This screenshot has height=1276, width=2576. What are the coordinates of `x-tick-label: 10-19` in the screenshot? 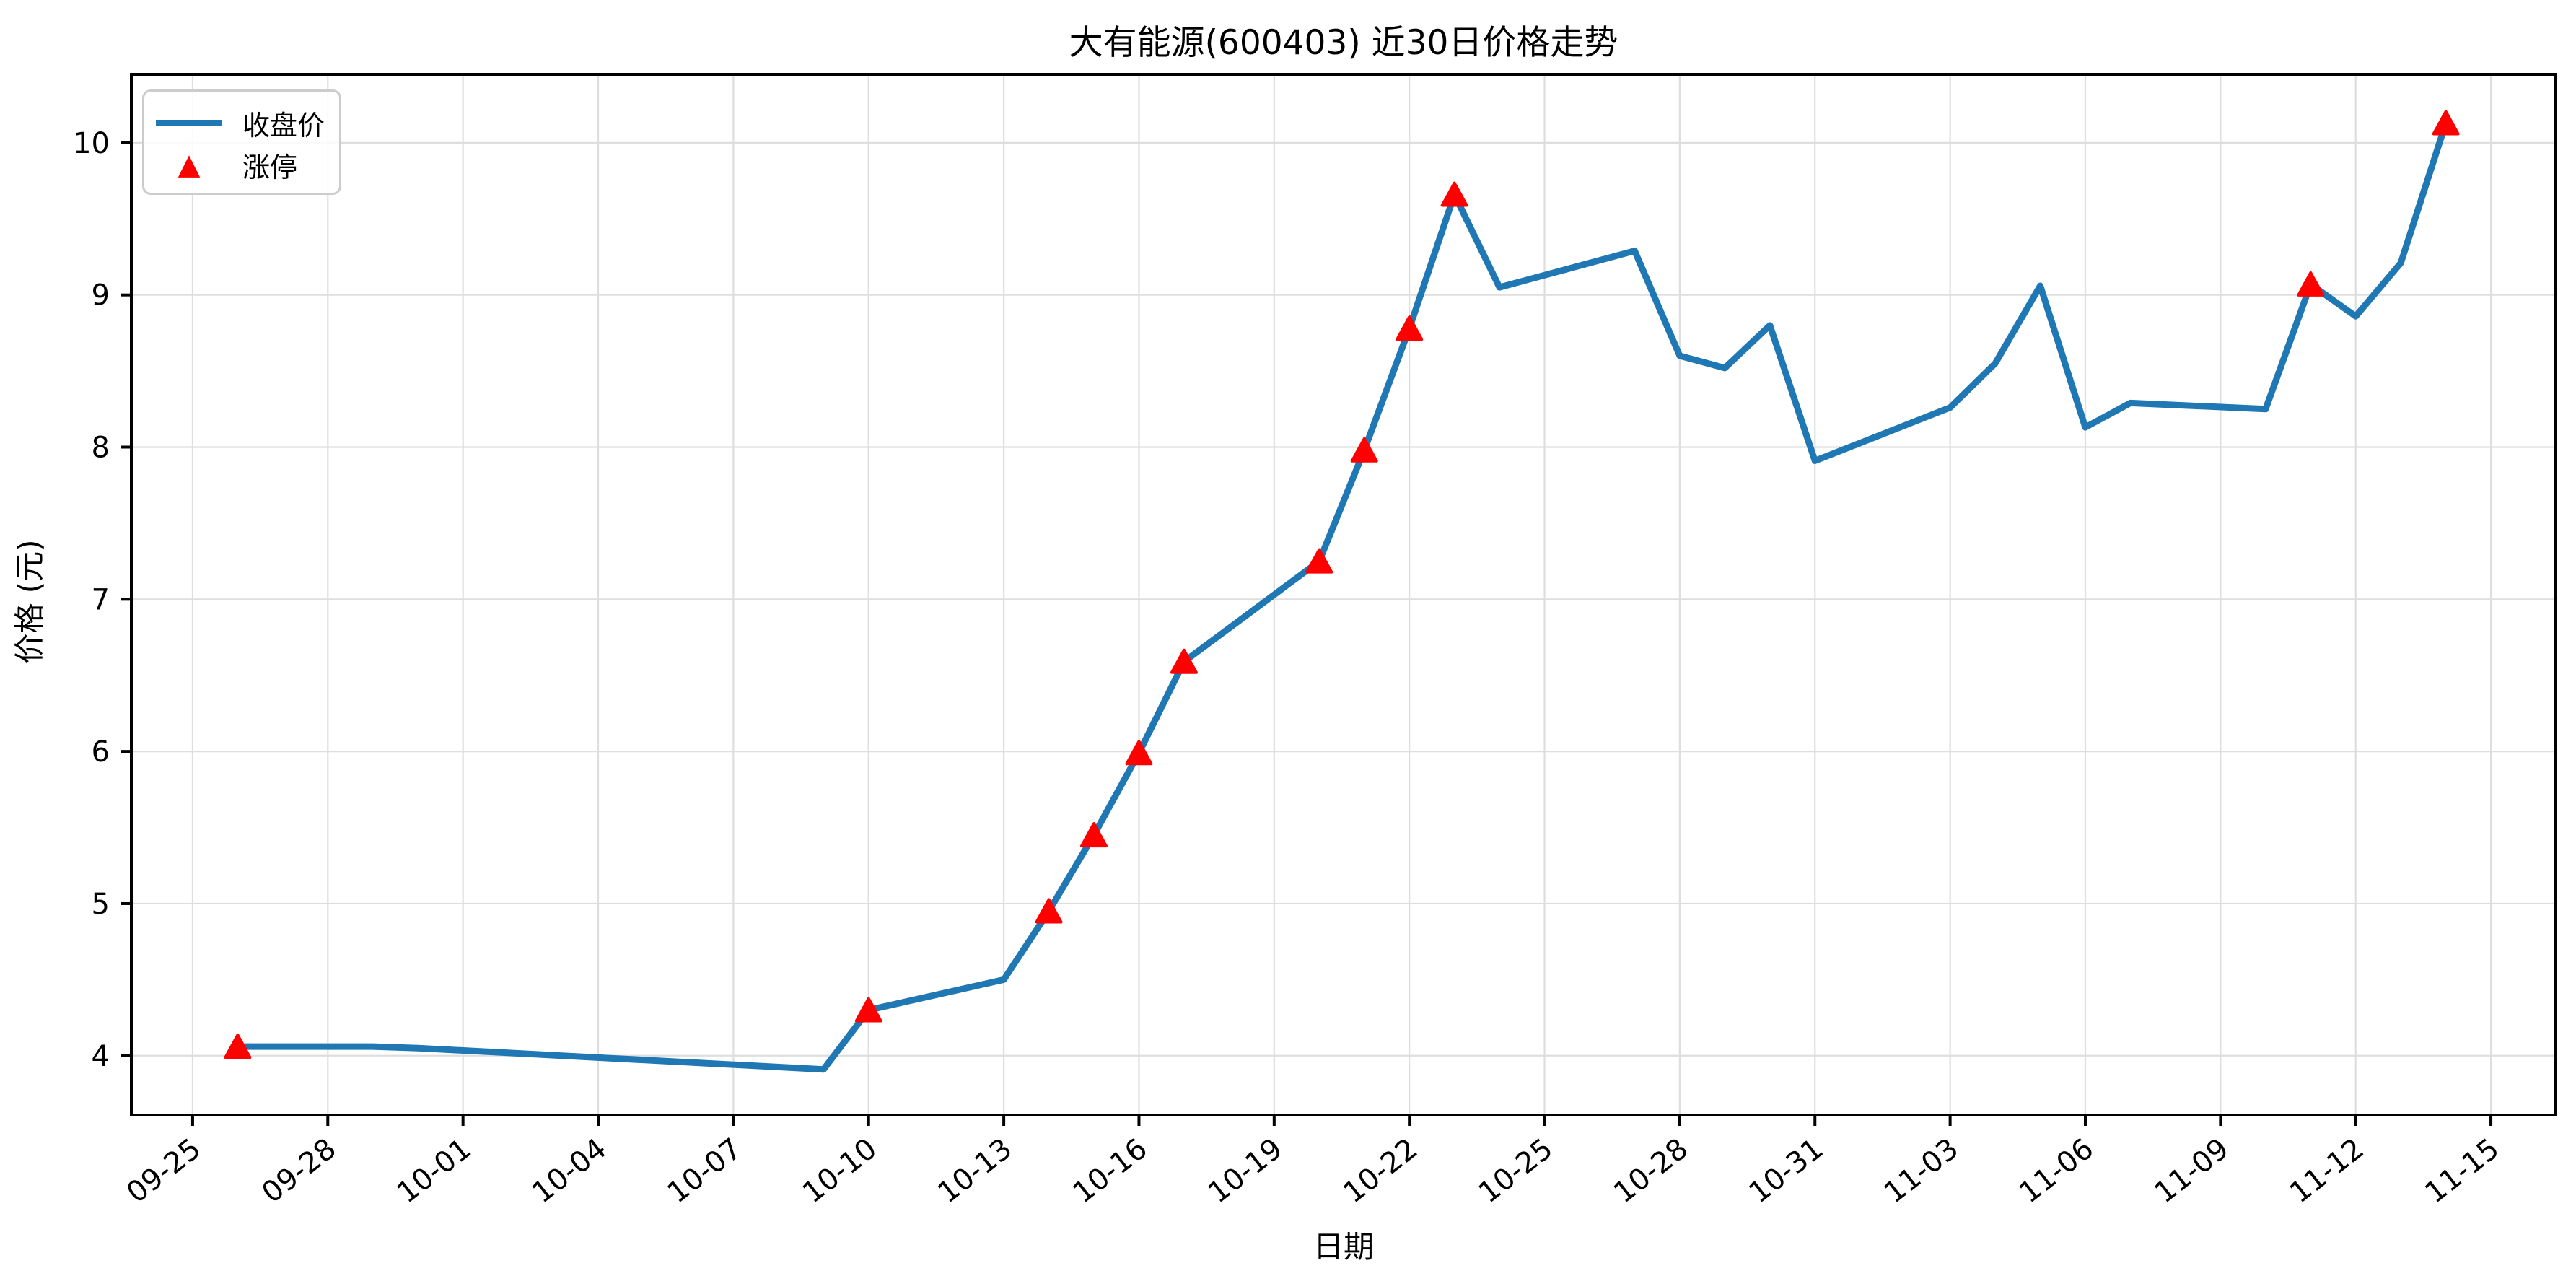 It's located at (1245, 1171).